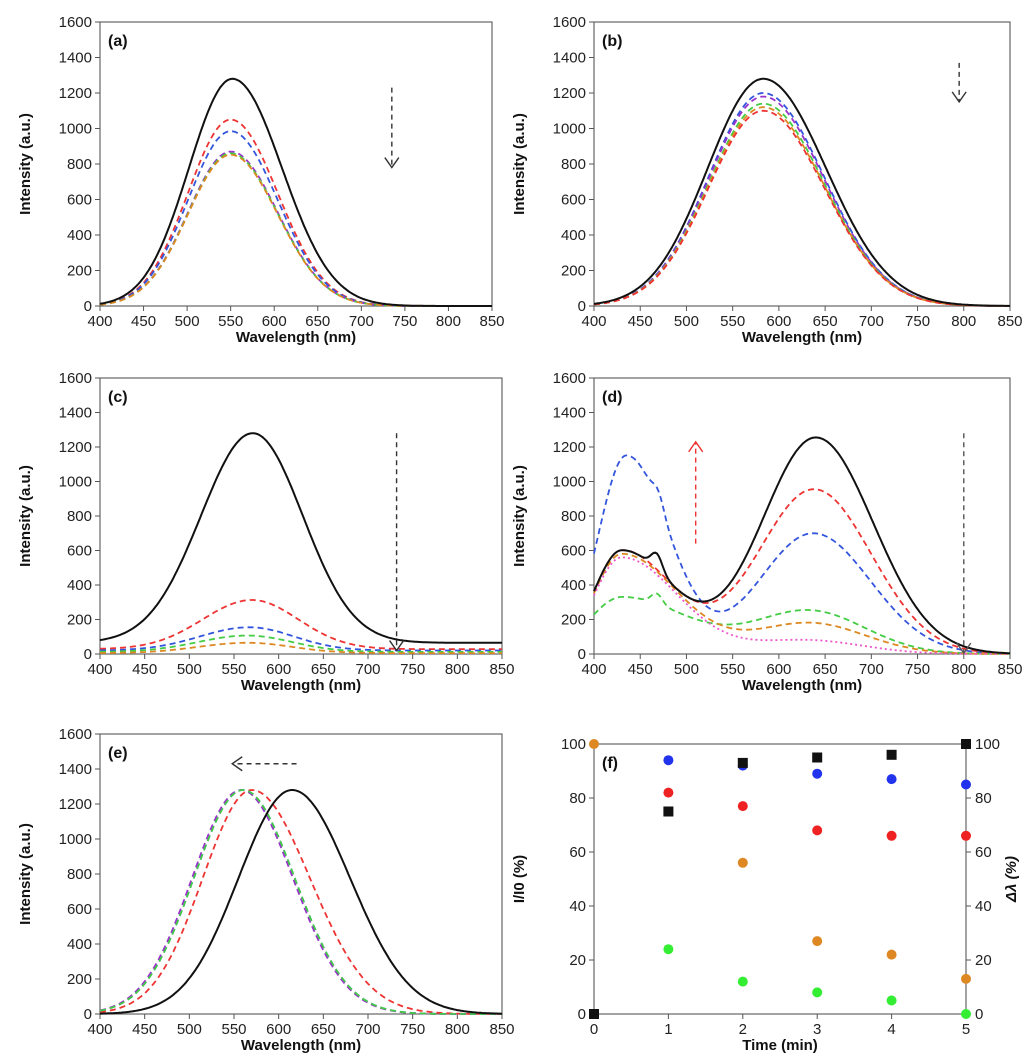  I want to click on x-tick-label: 4, so click(891, 1029).